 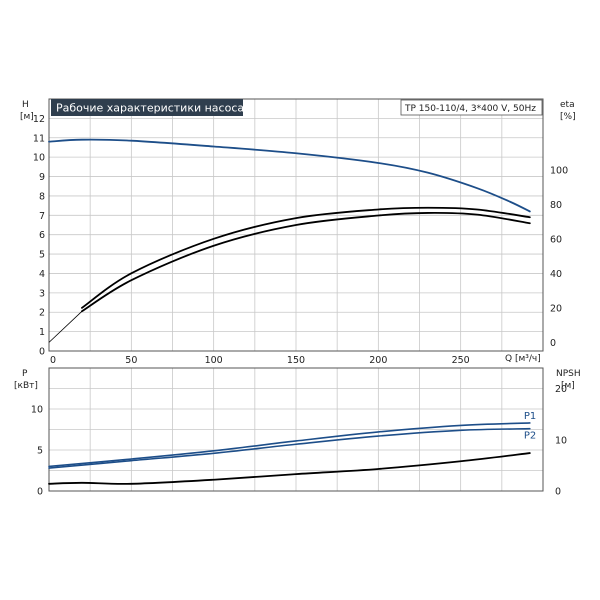 I want to click on h-tick-label: 8, so click(x=42, y=196).